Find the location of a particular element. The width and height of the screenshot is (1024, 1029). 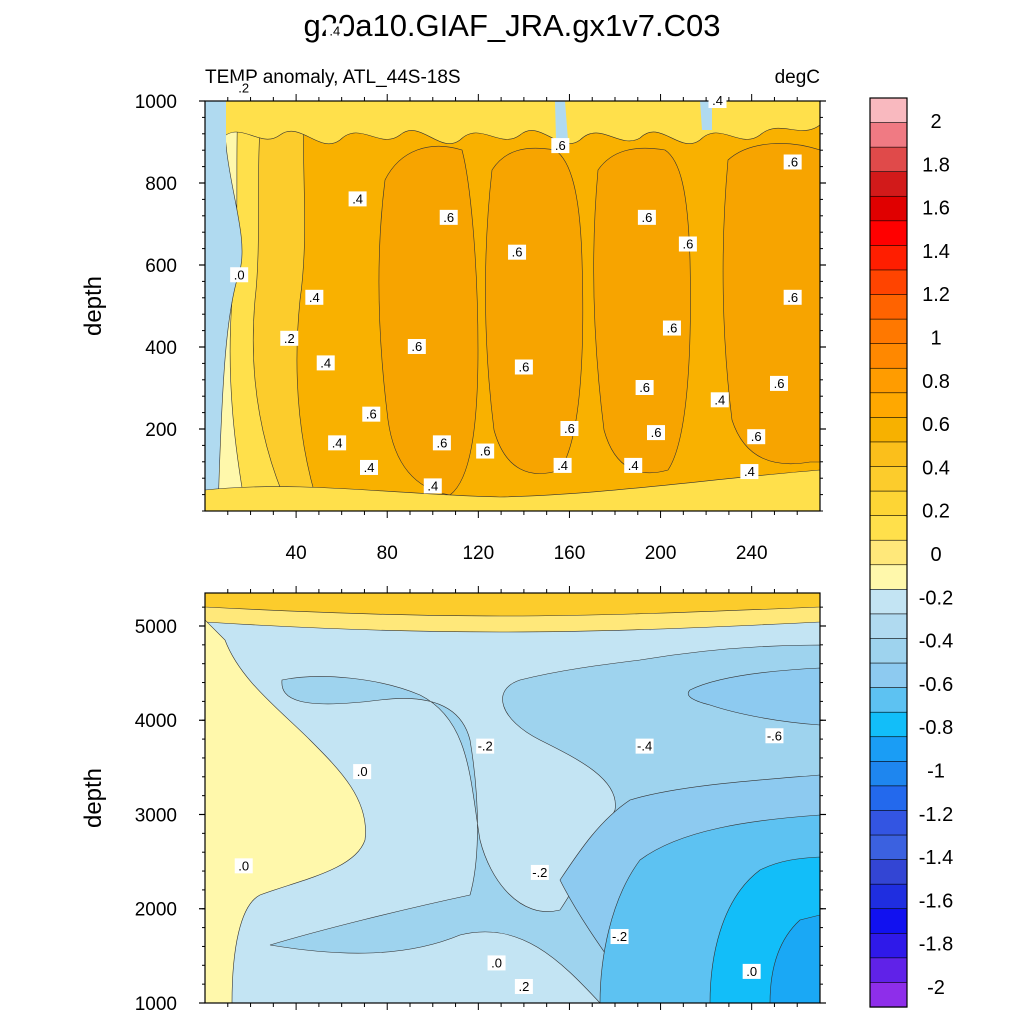

colorbar-label: 1 is located at coordinates (935, 339).